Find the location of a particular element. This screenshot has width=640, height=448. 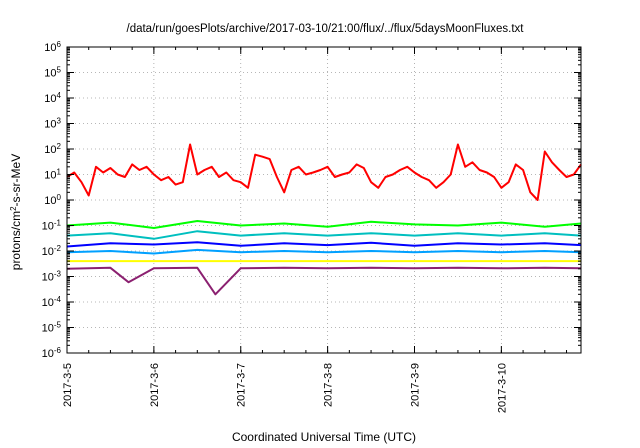

y-tick-label: 10⁻¹ is located at coordinates (52, 225).